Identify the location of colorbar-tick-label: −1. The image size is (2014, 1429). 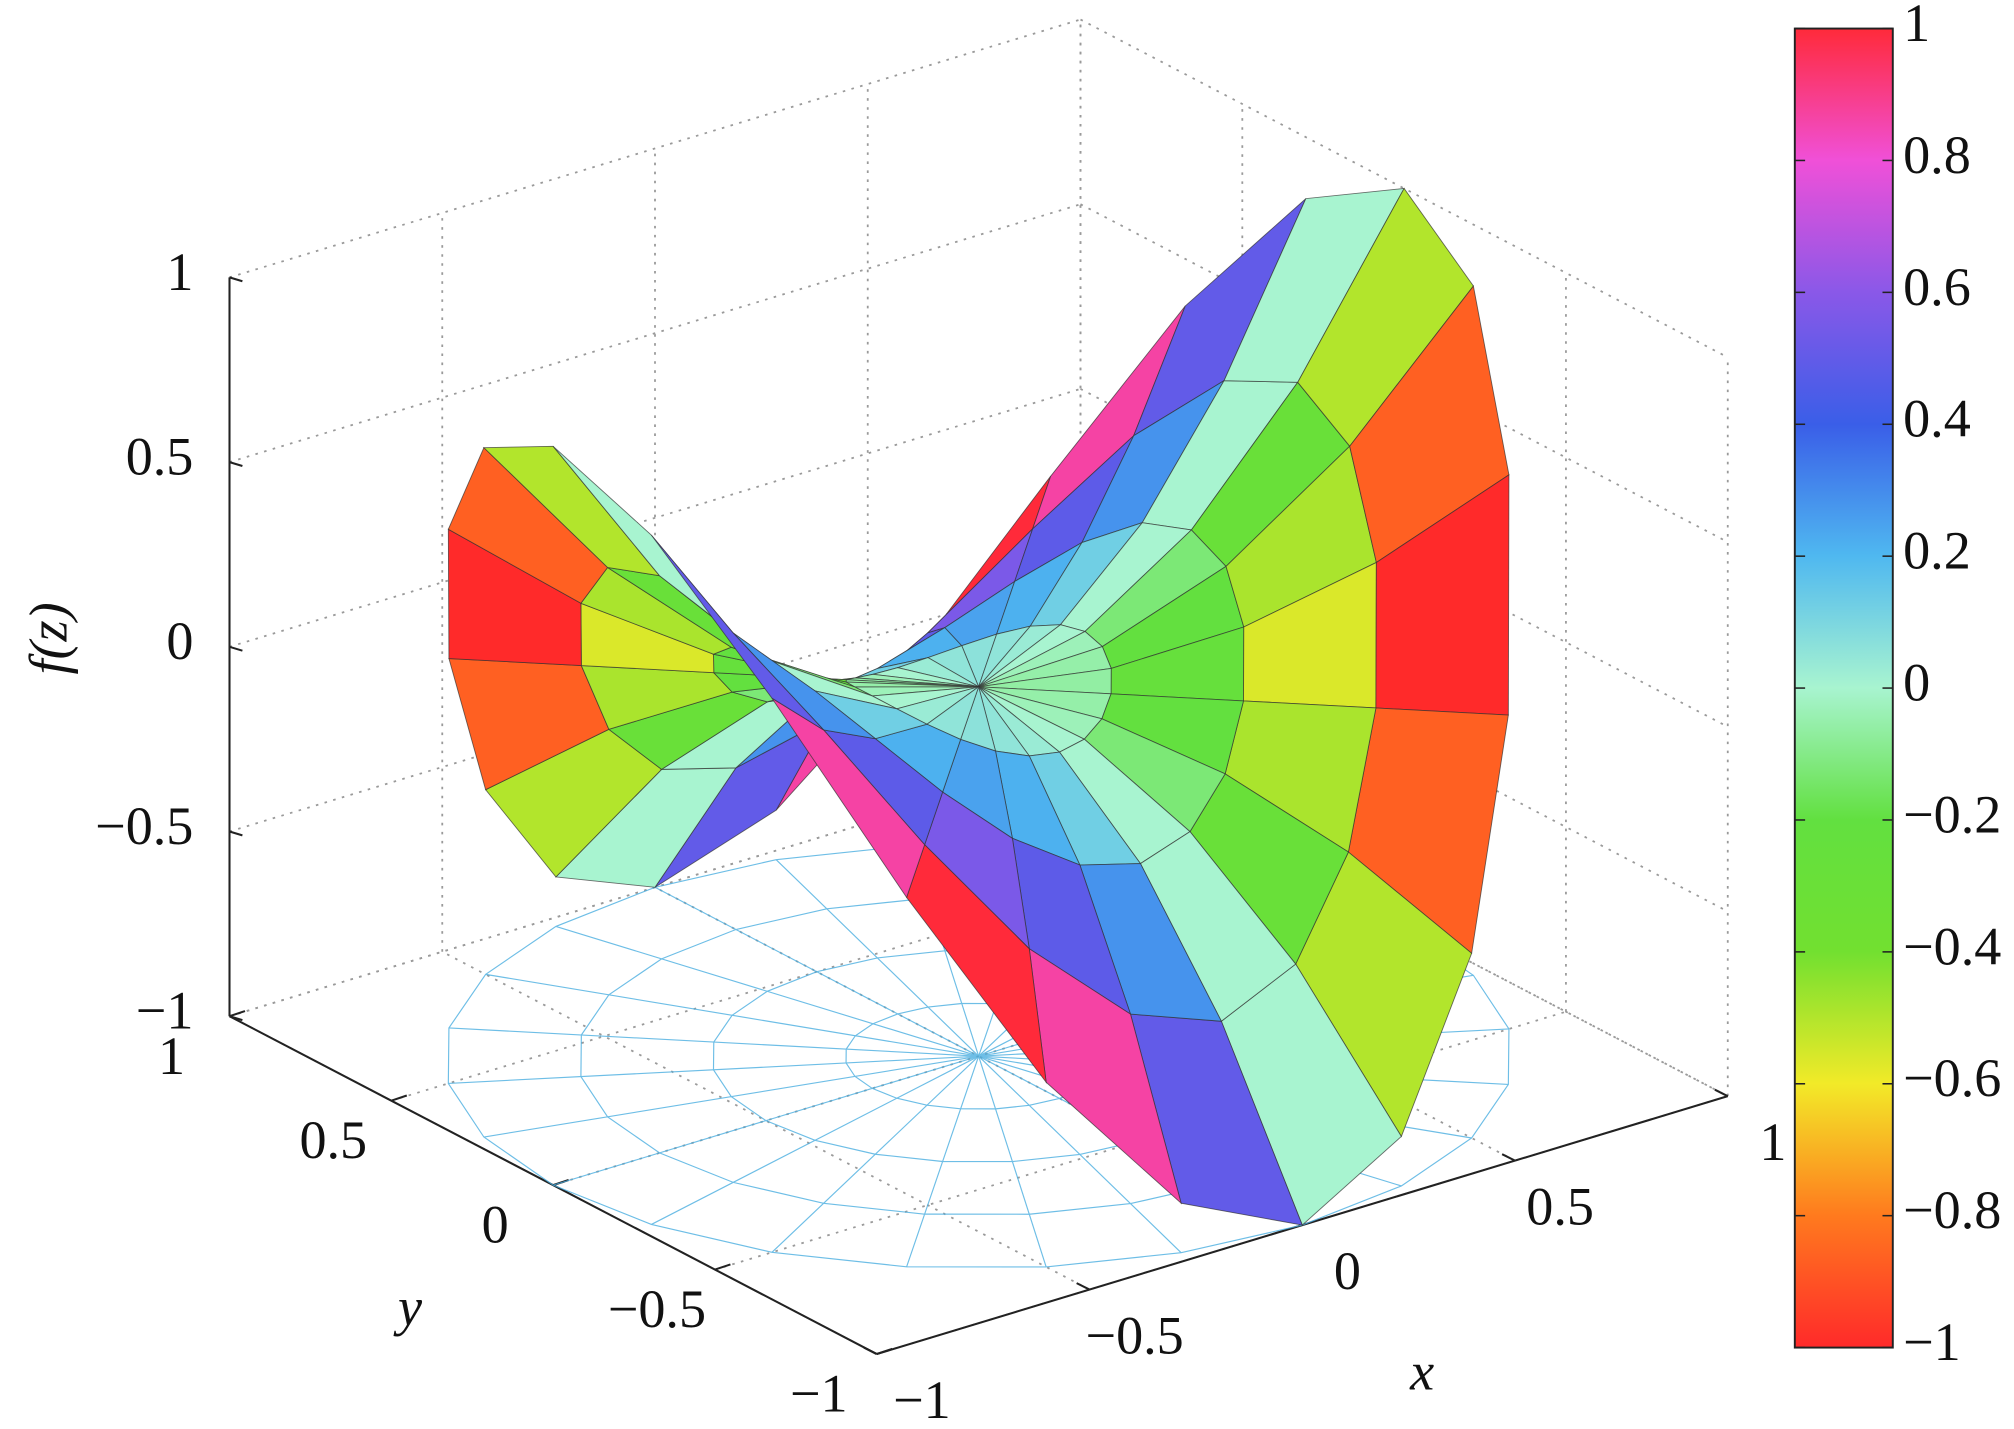
(1932, 1342).